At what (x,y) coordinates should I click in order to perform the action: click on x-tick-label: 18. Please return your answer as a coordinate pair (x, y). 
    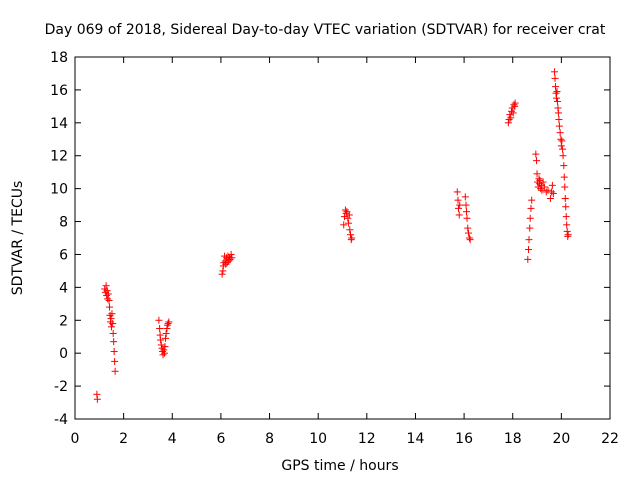
    Looking at the image, I should click on (513, 439).